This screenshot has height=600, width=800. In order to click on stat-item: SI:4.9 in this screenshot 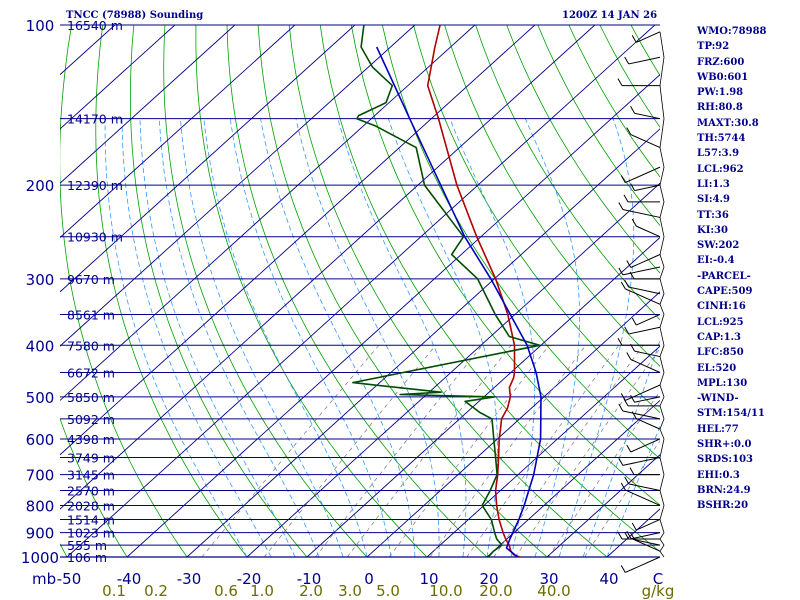, I will do `click(713, 200)`.